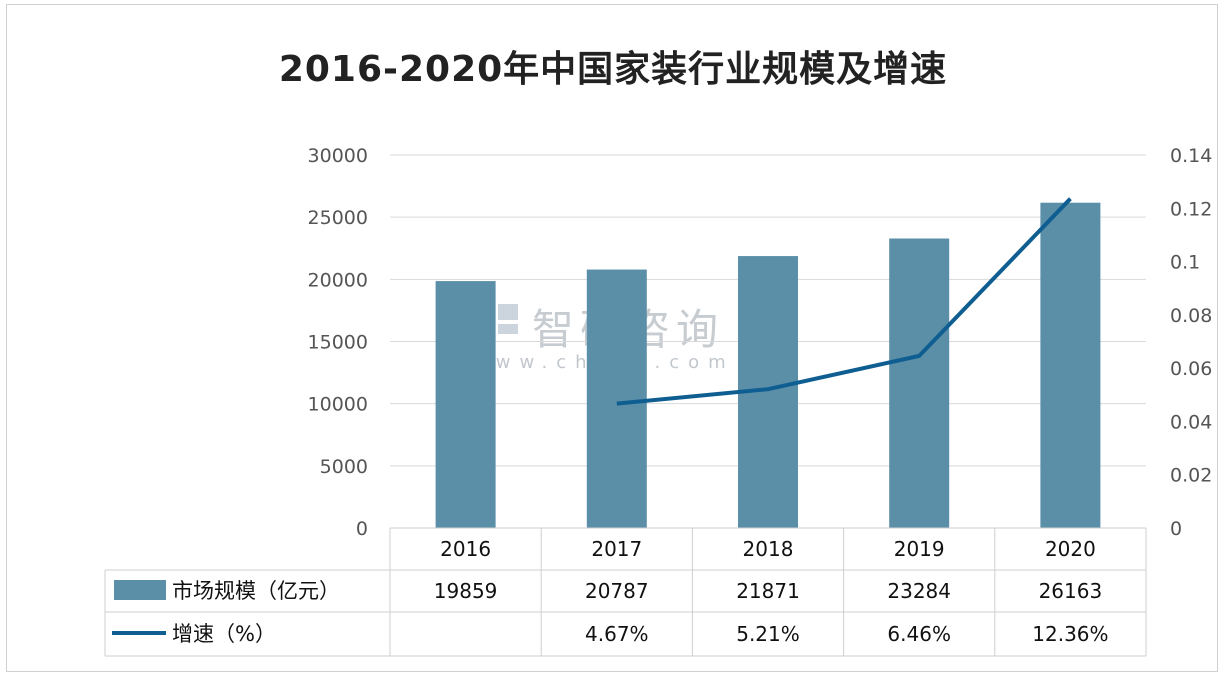  What do you see at coordinates (919, 591) in the screenshot?
I see `bar-data-label: 23284` at bounding box center [919, 591].